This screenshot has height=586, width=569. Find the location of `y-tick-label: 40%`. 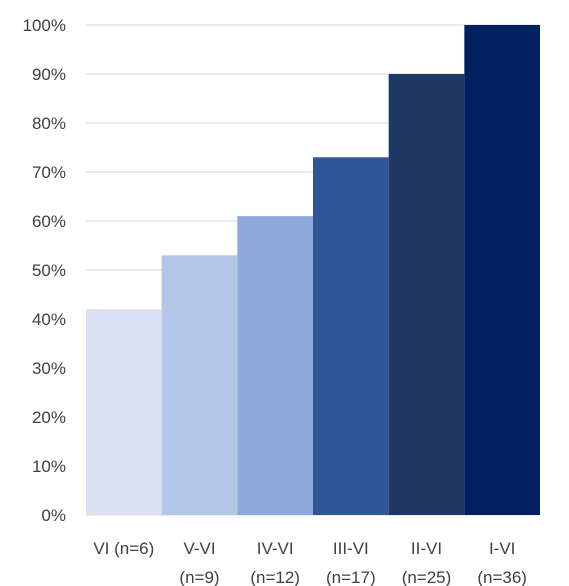

y-tick-label: 40% is located at coordinates (49, 319).